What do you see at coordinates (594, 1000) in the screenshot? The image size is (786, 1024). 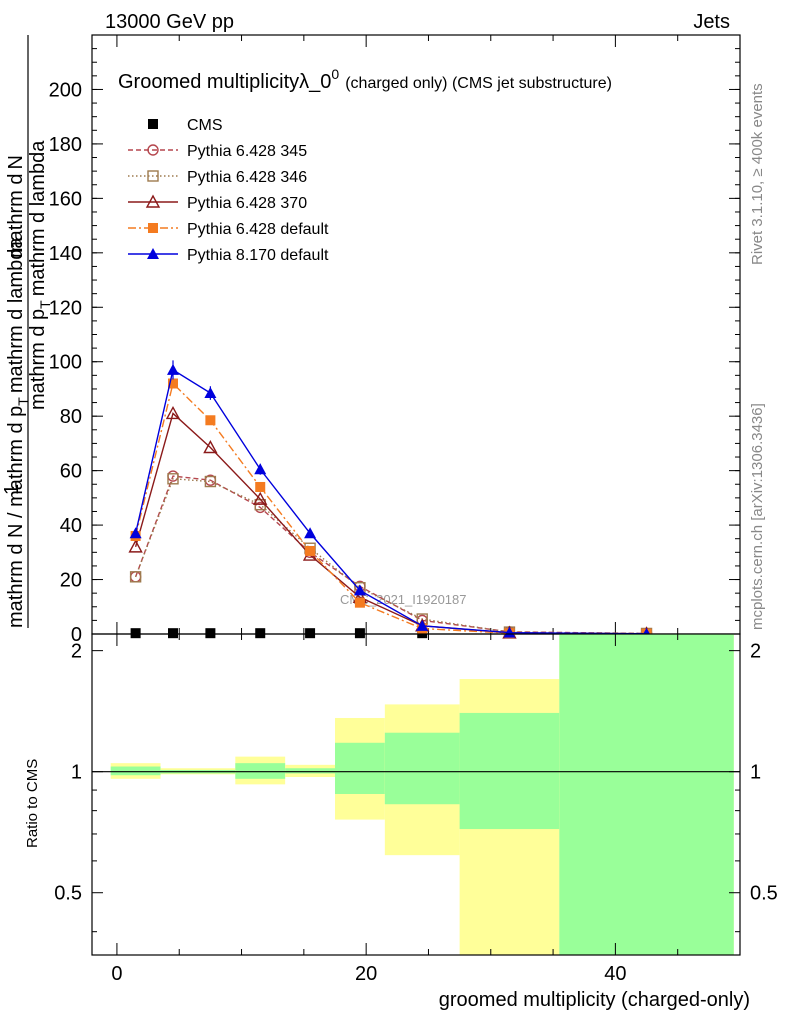 I see `x-axis-label: groomed multiplicity (charged-only)` at bounding box center [594, 1000].